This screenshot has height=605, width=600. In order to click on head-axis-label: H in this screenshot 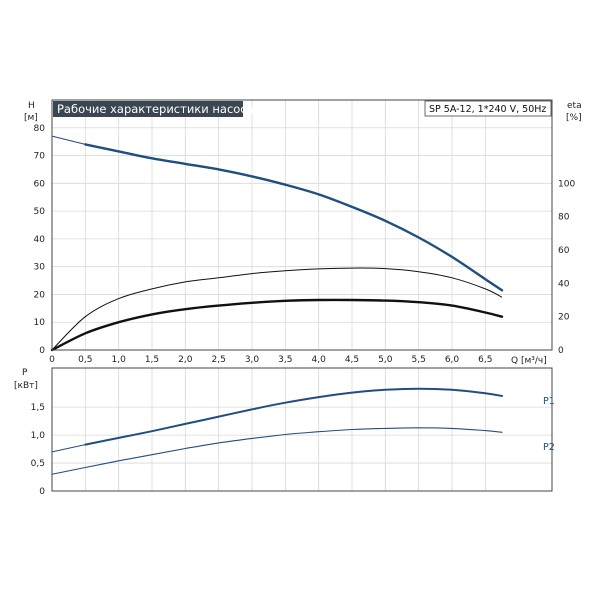, I will do `click(31, 106)`.